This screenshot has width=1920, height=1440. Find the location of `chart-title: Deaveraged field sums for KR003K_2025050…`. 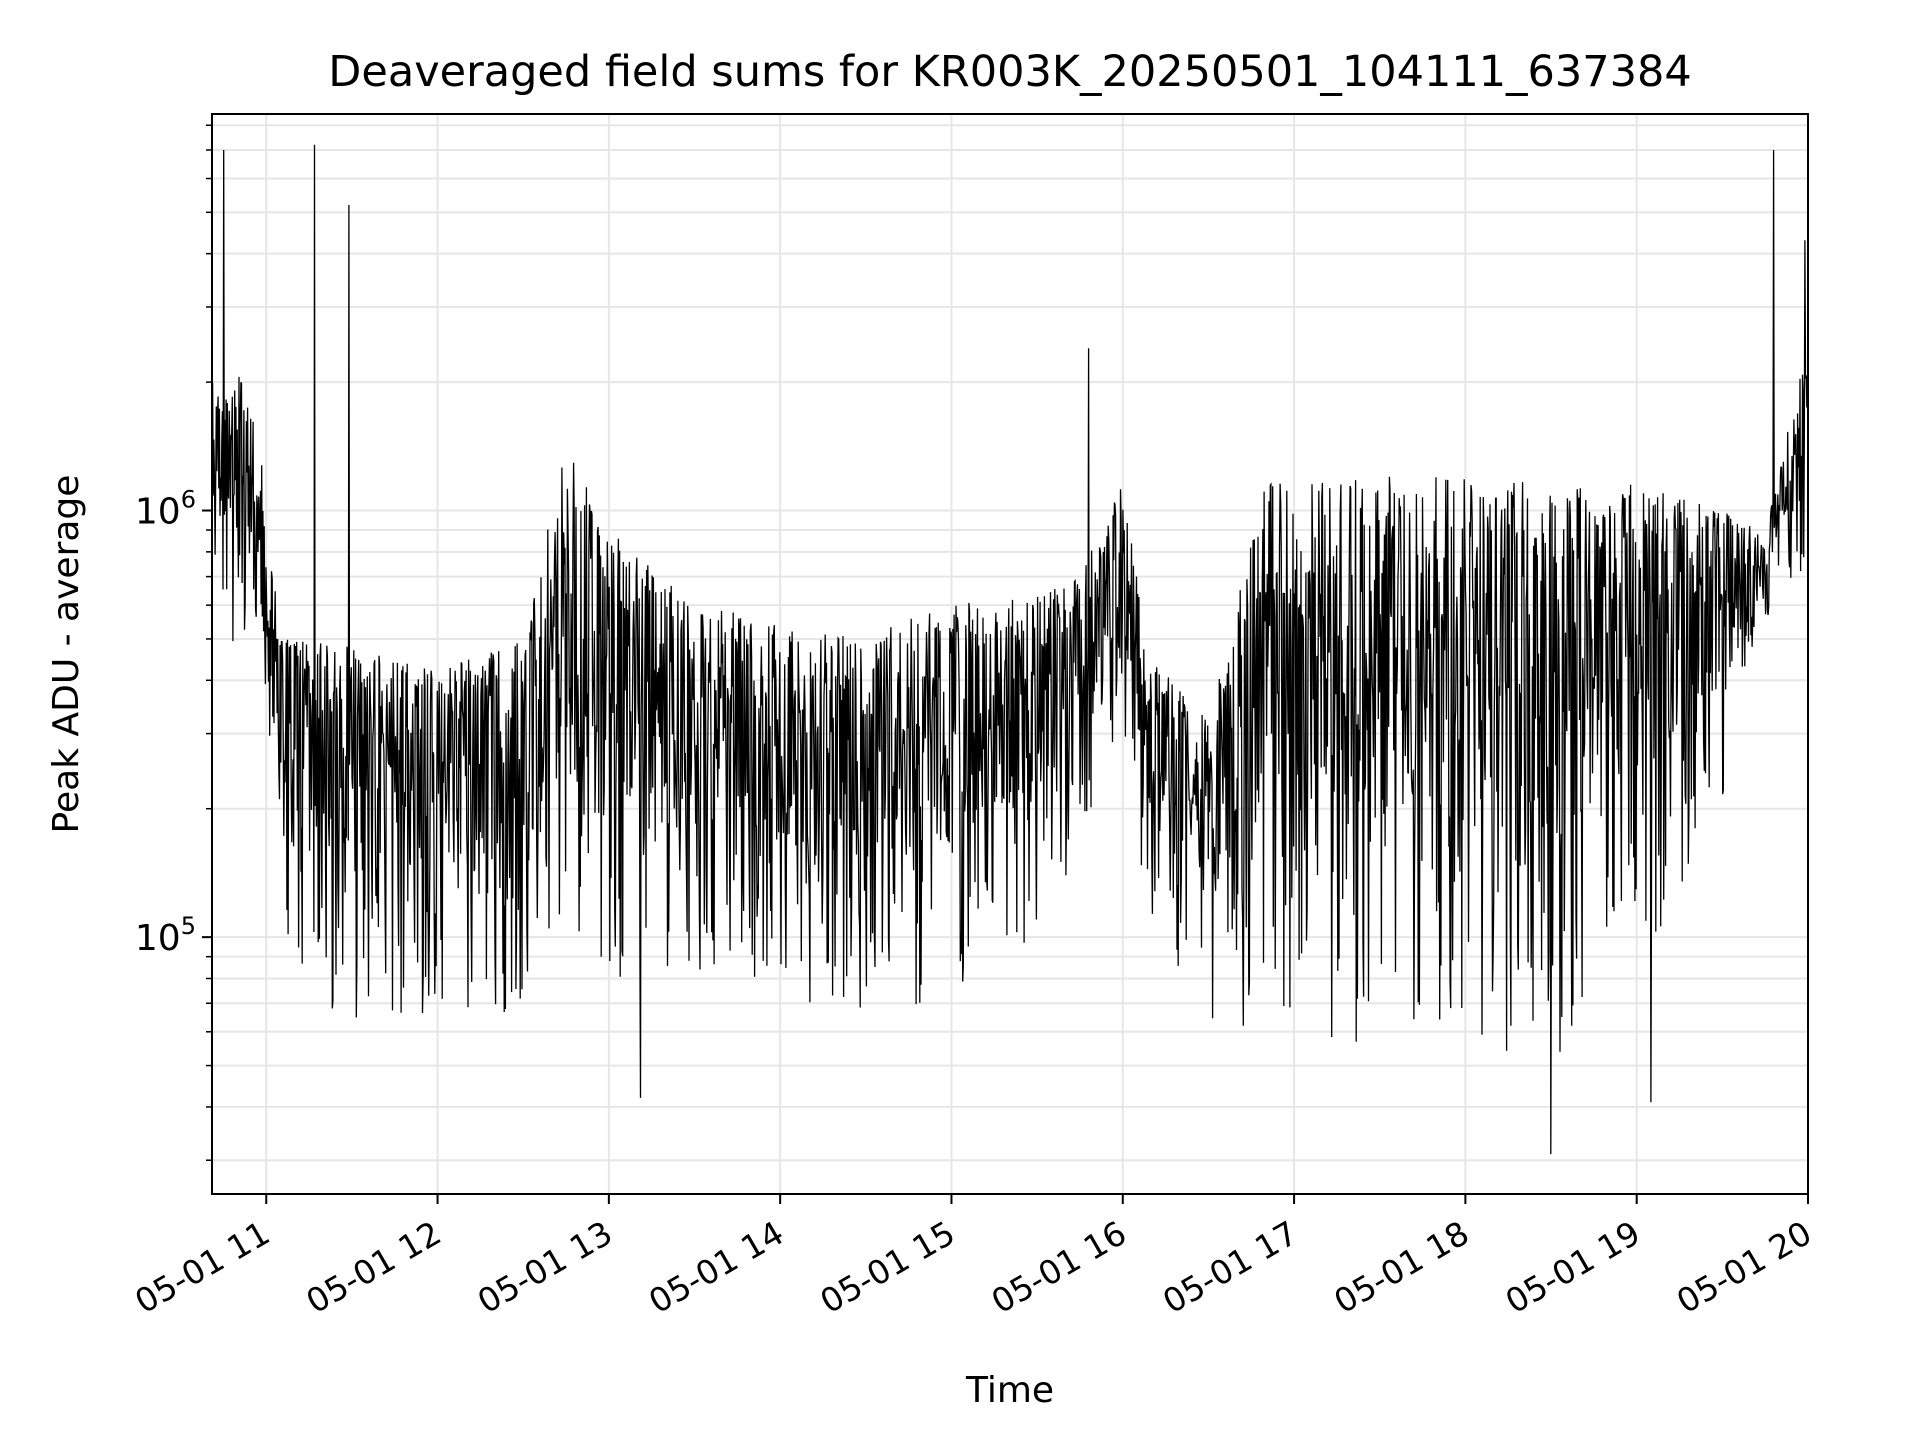

chart-title: Deaveraged field sums for KR003K_2025050… is located at coordinates (1009, 72).